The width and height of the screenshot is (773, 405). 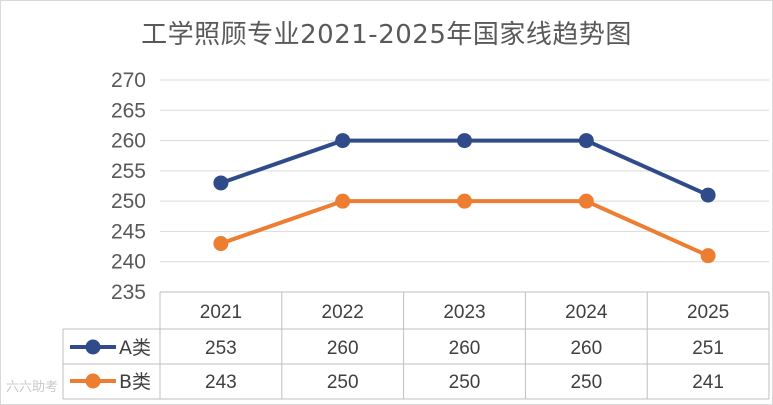 I want to click on table-cell-value: 243, so click(x=221, y=382).